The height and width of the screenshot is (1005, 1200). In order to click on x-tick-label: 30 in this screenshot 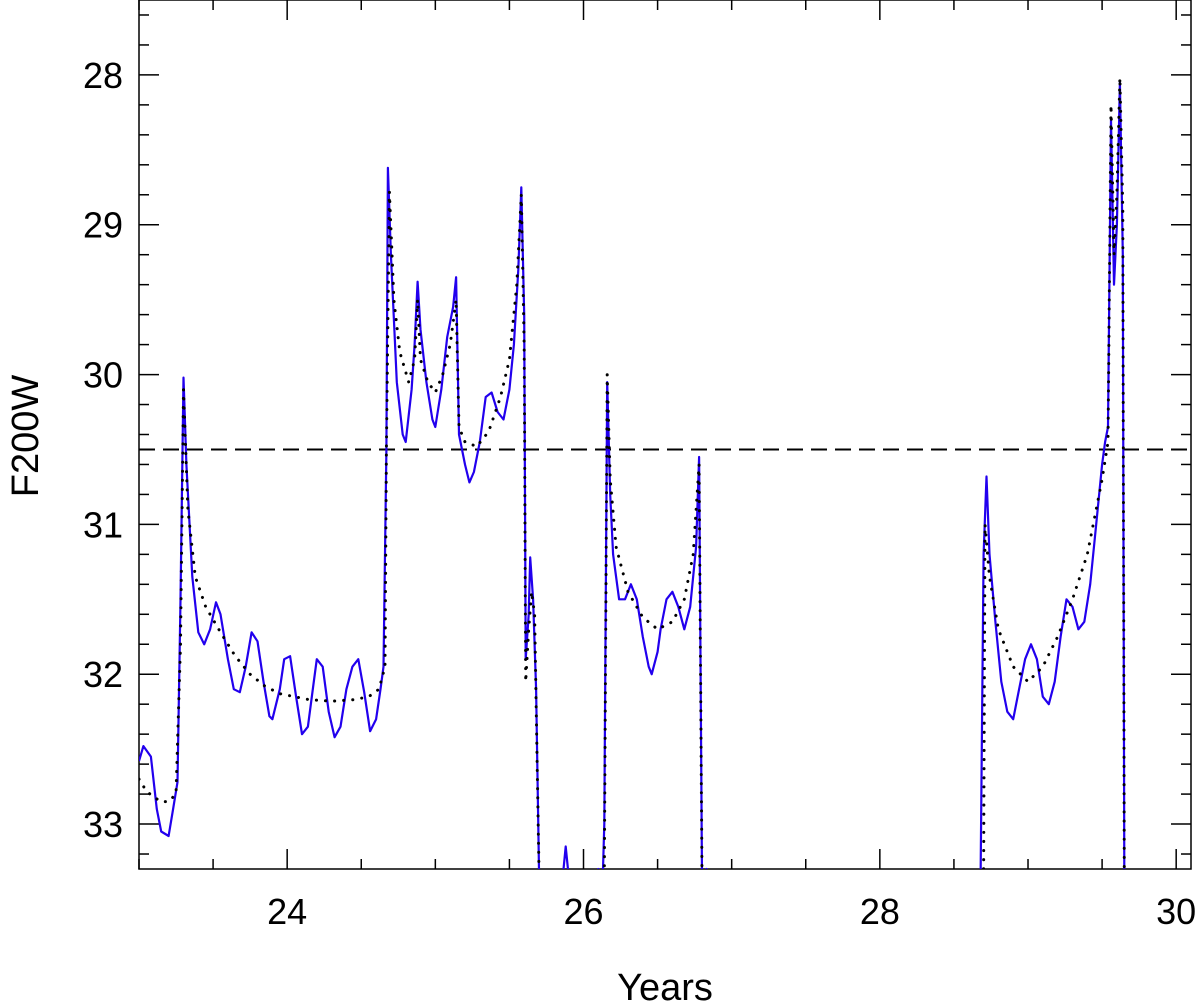, I will do `click(1176, 911)`.